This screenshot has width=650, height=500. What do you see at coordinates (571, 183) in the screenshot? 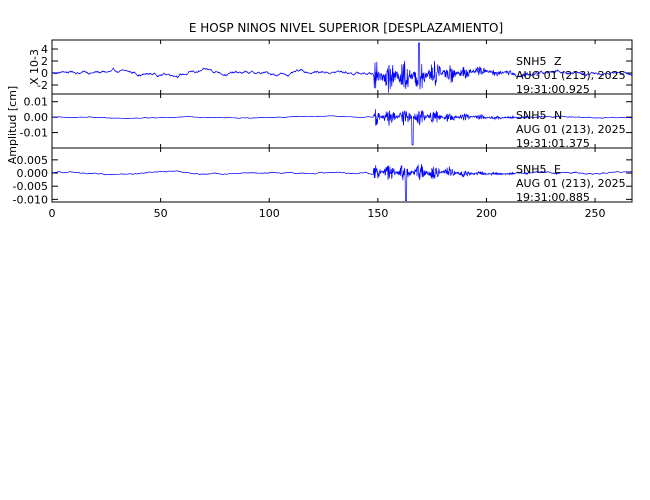
I see `date-label-e: AUG 01 (213), 2025` at bounding box center [571, 183].